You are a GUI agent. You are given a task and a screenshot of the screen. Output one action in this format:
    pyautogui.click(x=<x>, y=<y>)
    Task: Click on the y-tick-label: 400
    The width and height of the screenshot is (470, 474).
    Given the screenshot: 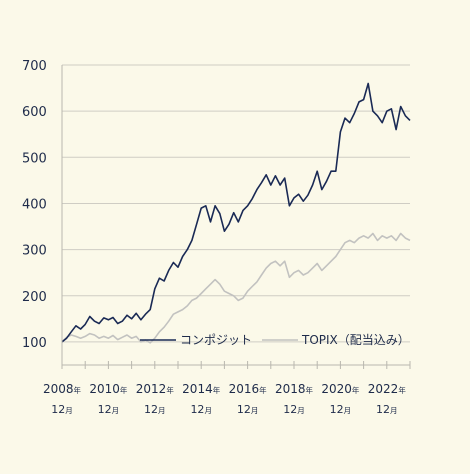 What is the action you would take?
    pyautogui.click(x=34, y=204)
    